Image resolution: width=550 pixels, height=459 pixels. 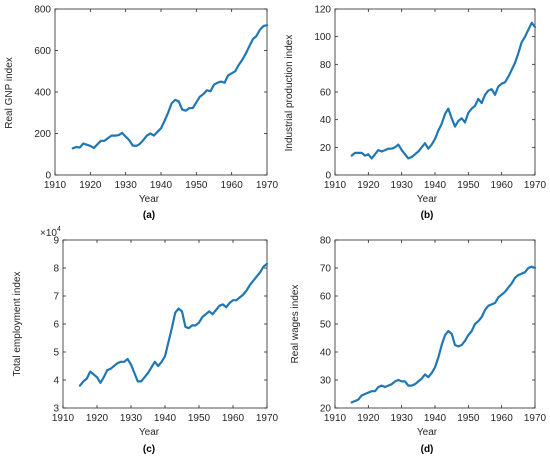 What do you see at coordinates (289, 93) in the screenshot?
I see `ylabel-b: Industrial production index` at bounding box center [289, 93].